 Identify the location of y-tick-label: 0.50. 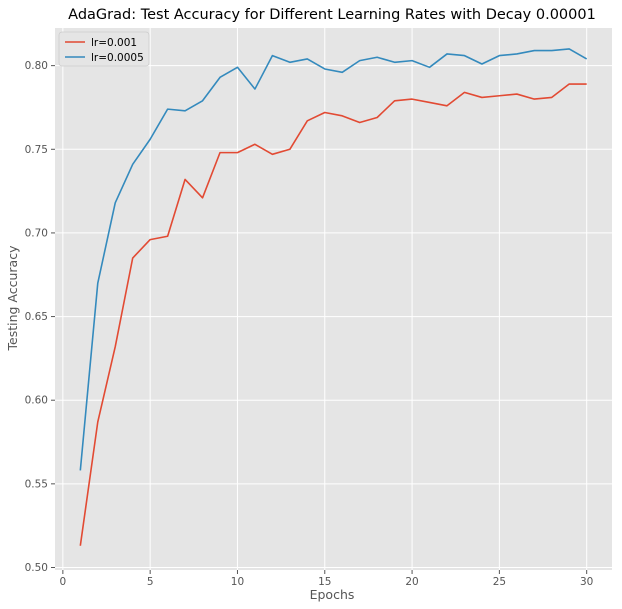
(36, 568).